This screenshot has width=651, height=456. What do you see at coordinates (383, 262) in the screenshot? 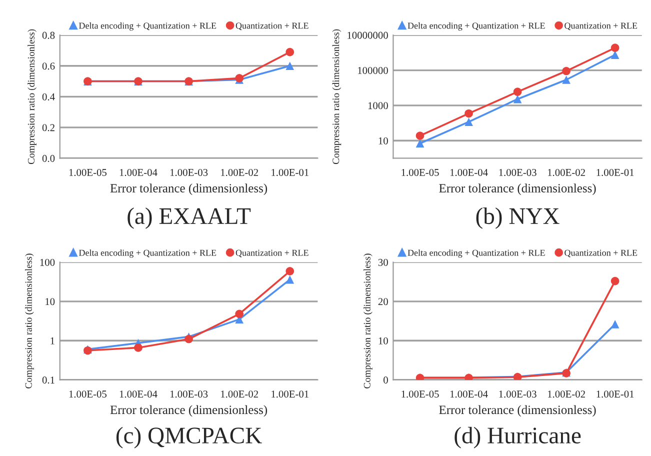
I see `y-tick-label: 30` at bounding box center [383, 262].